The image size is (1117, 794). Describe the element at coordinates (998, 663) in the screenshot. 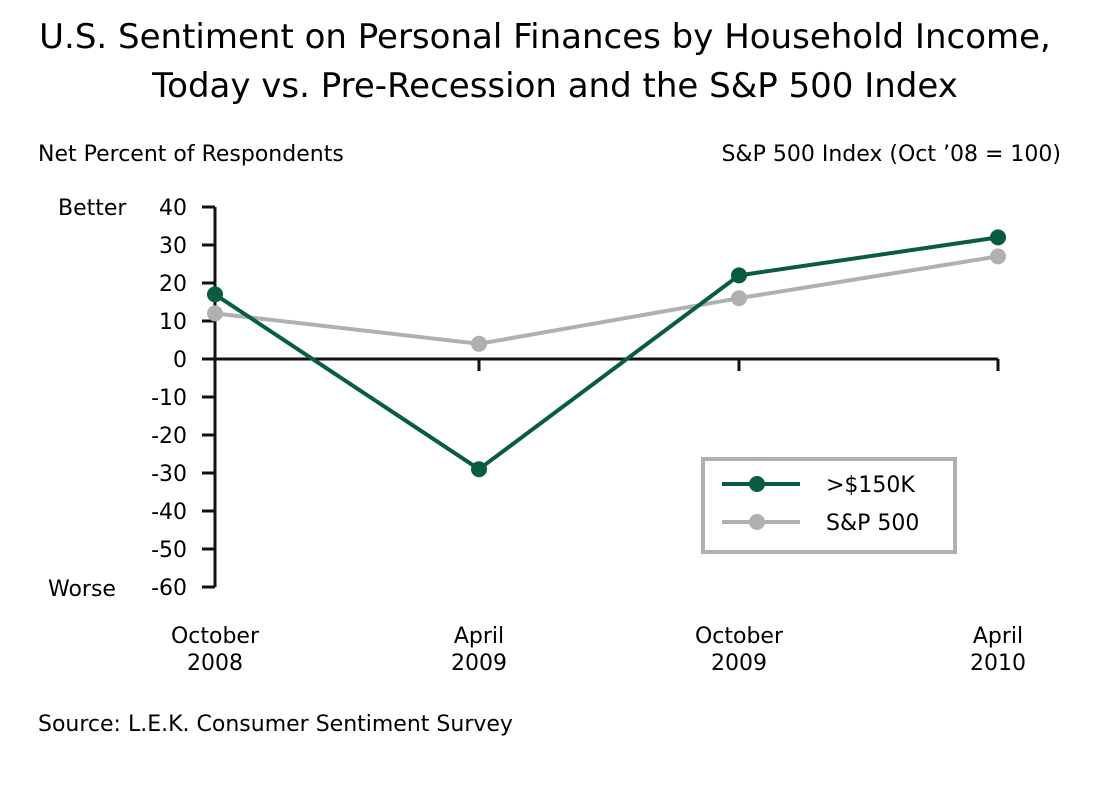

I see `x-tick-label-line: 2010` at that location.